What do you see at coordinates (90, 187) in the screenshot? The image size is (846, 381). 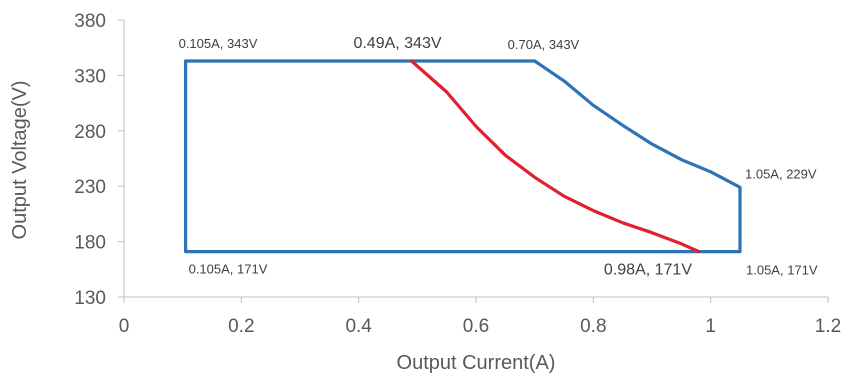 I see `y-tick-label: 230` at bounding box center [90, 187].